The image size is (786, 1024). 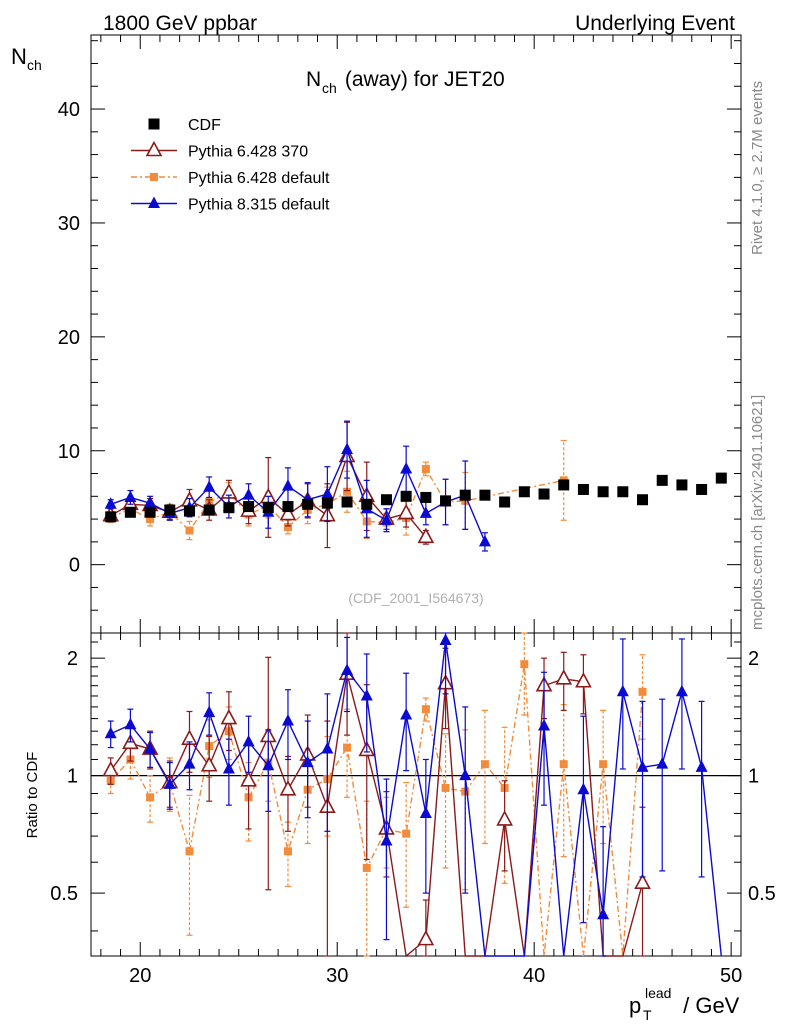 What do you see at coordinates (647, 1015) in the screenshot?
I see `x-axis-label-sub: T` at bounding box center [647, 1015].